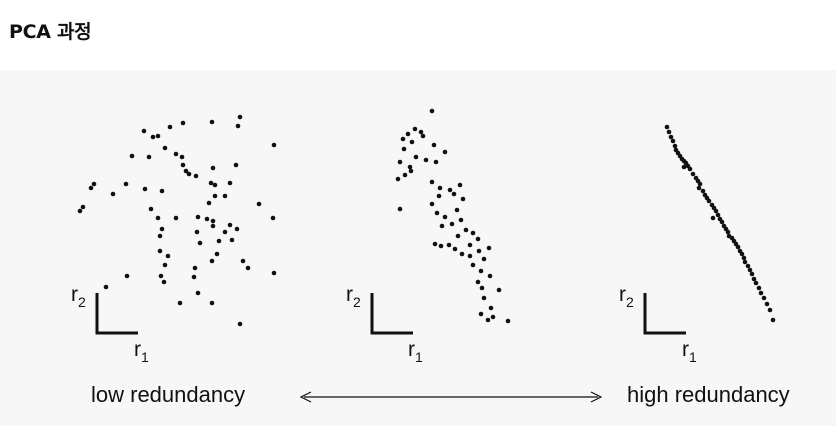  What do you see at coordinates (451, 397) in the screenshot?
I see `redundancy-arrow` at bounding box center [451, 397].